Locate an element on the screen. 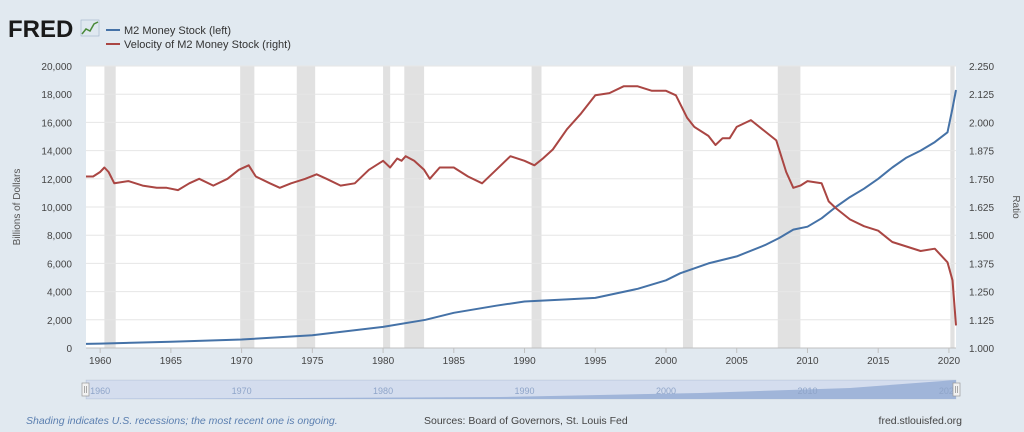  right-tick-label: 1.500 is located at coordinates (981, 236).